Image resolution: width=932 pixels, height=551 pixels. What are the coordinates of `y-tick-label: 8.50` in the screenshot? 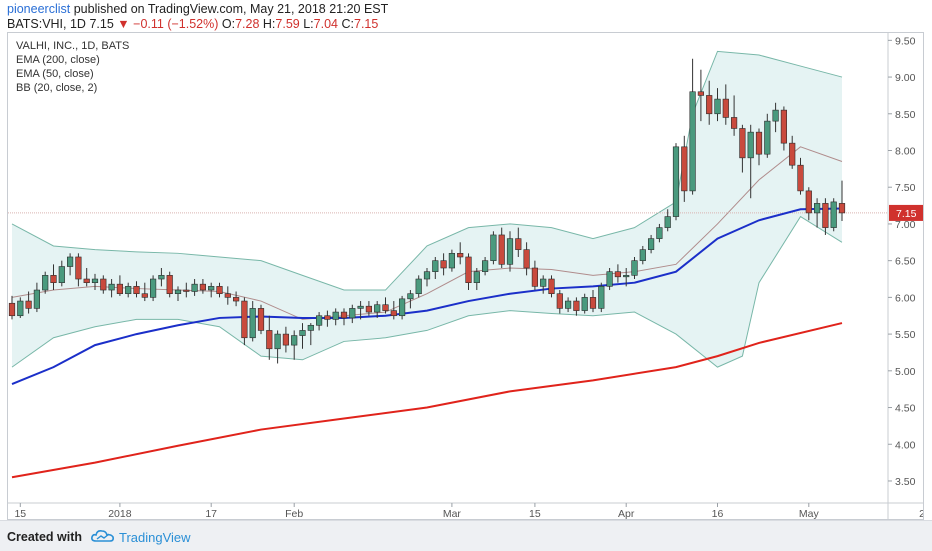 It's located at (905, 115).